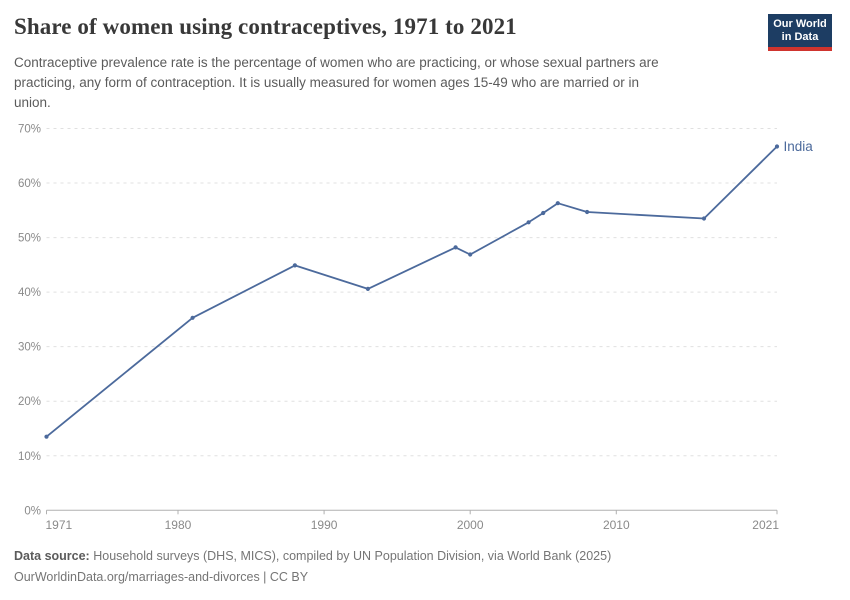 Image resolution: width=850 pixels, height=600 pixels. What do you see at coordinates (324, 525) in the screenshot?
I see `x-tick-label: 1990` at bounding box center [324, 525].